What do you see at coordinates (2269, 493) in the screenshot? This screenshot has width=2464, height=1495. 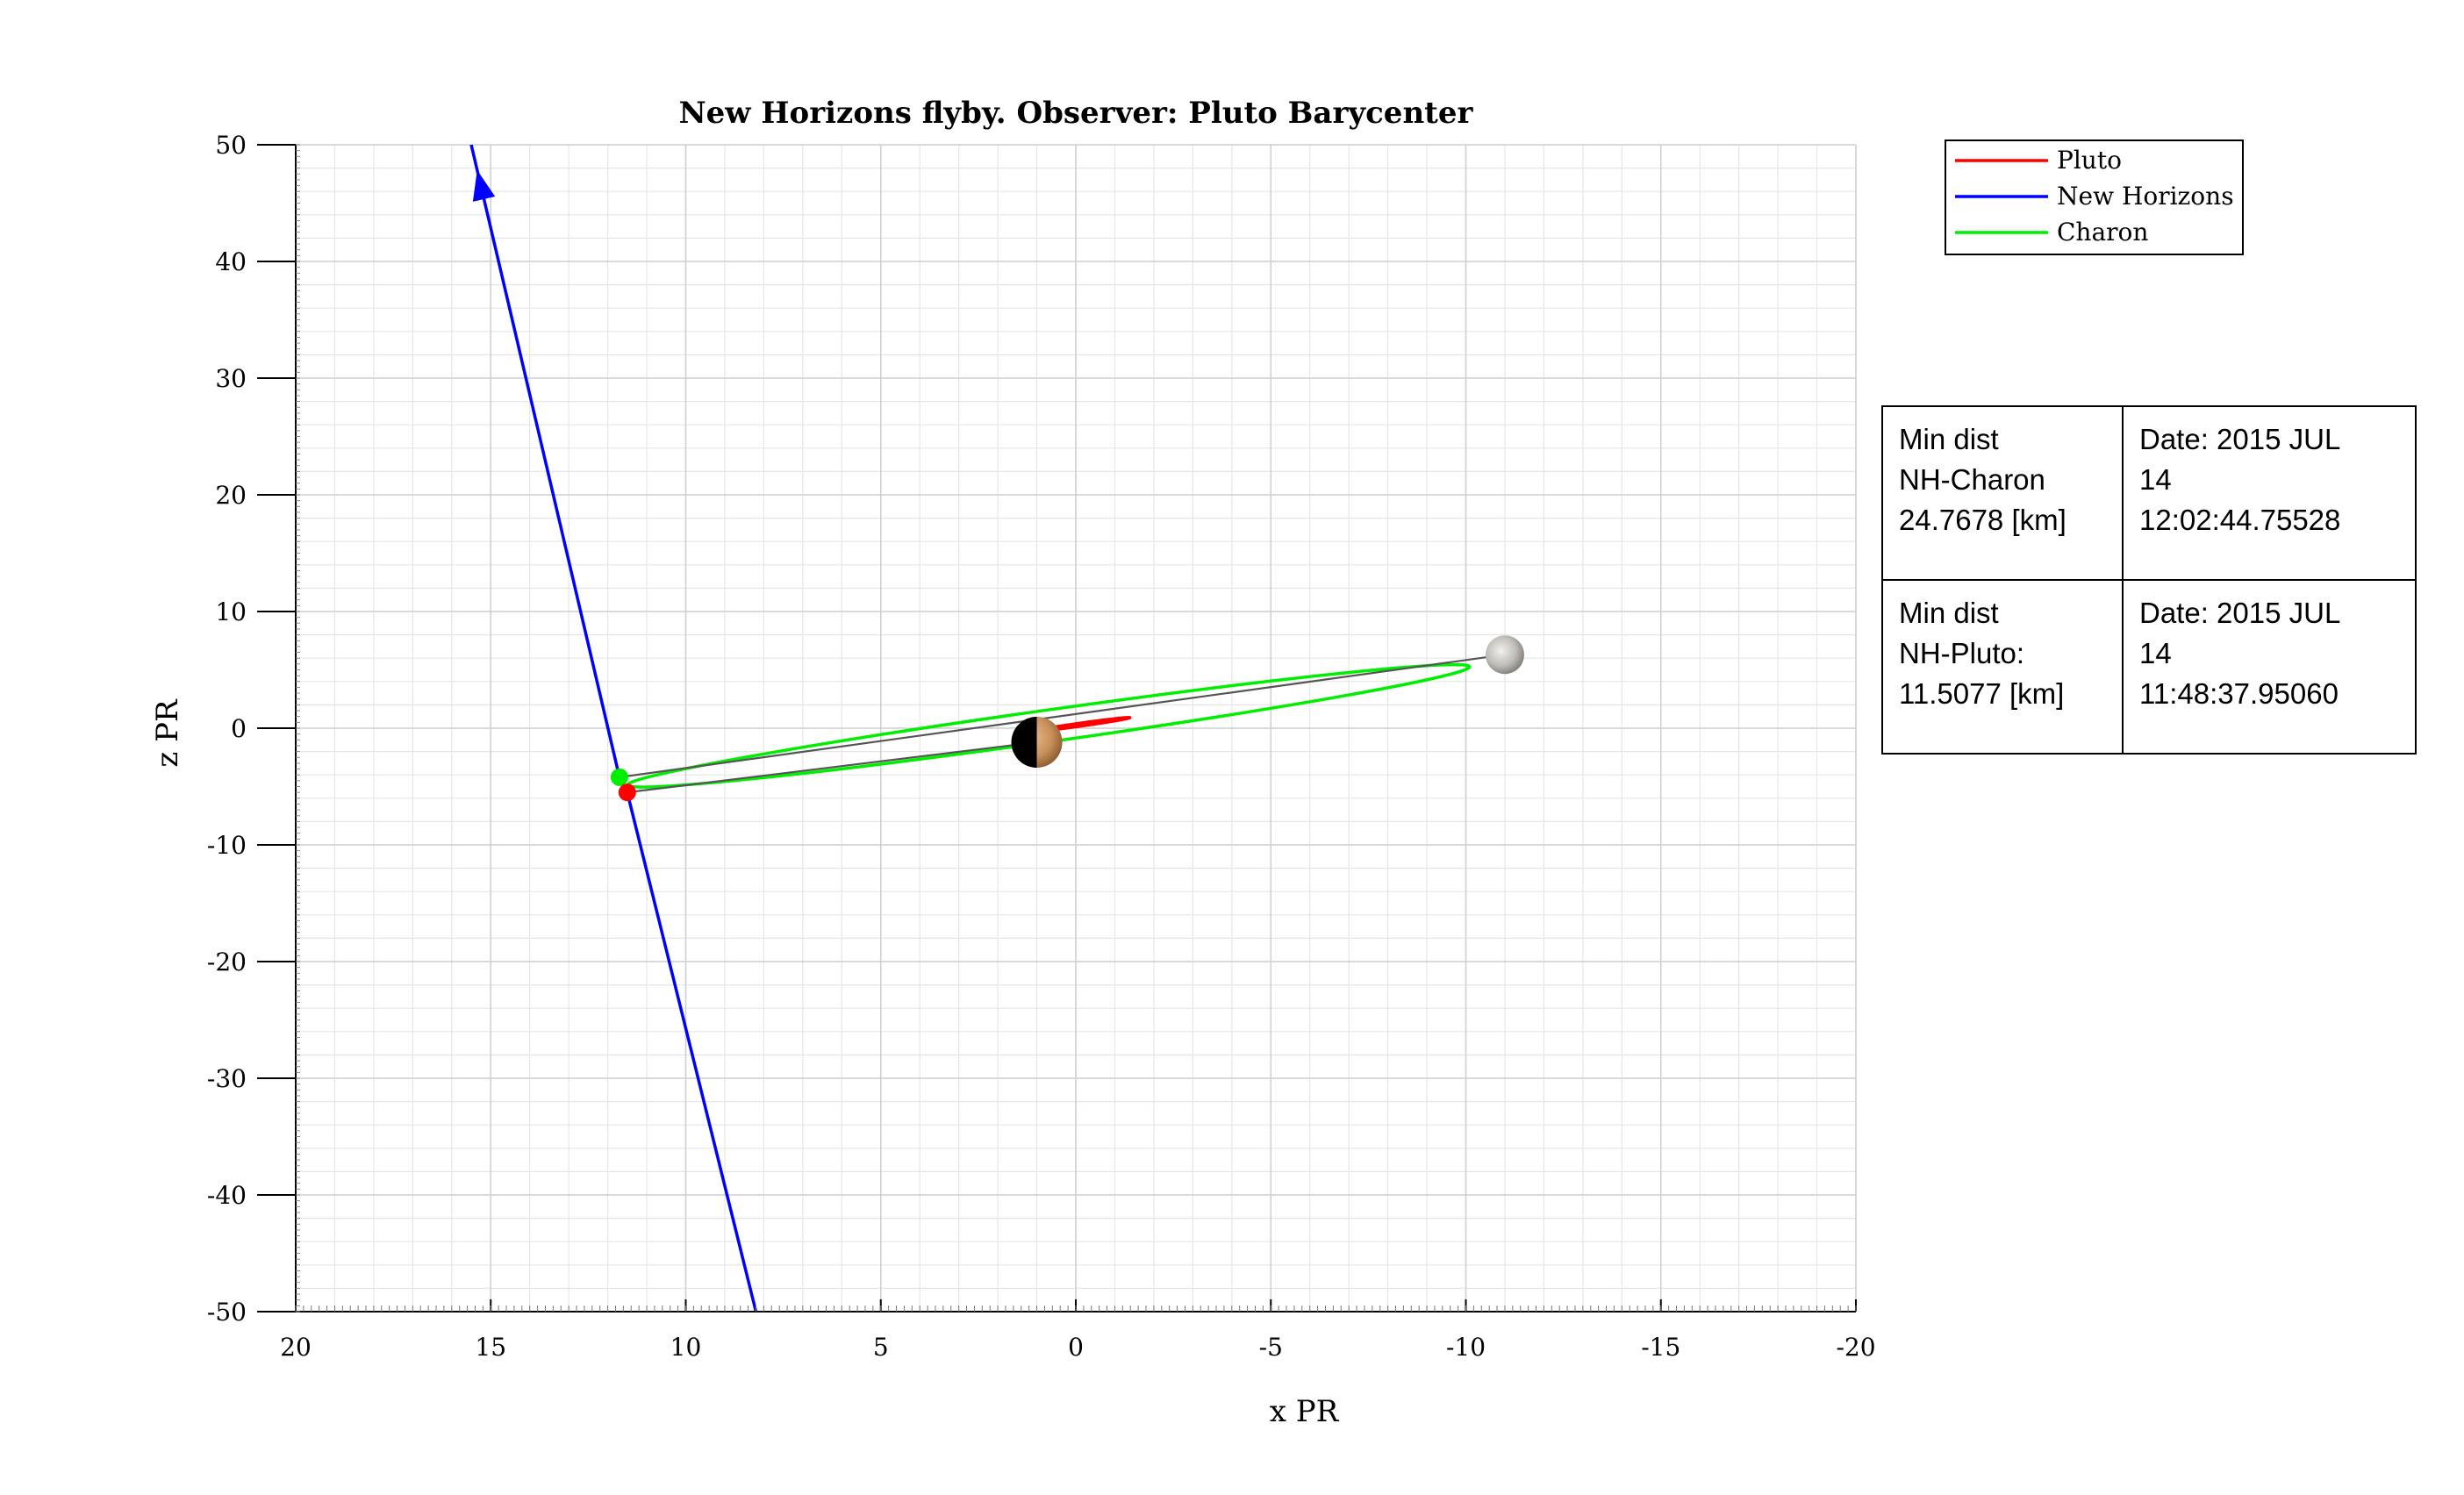 I see `table-cell: Date: 2015 JUL 14 12:02:44.75528` at bounding box center [2269, 493].